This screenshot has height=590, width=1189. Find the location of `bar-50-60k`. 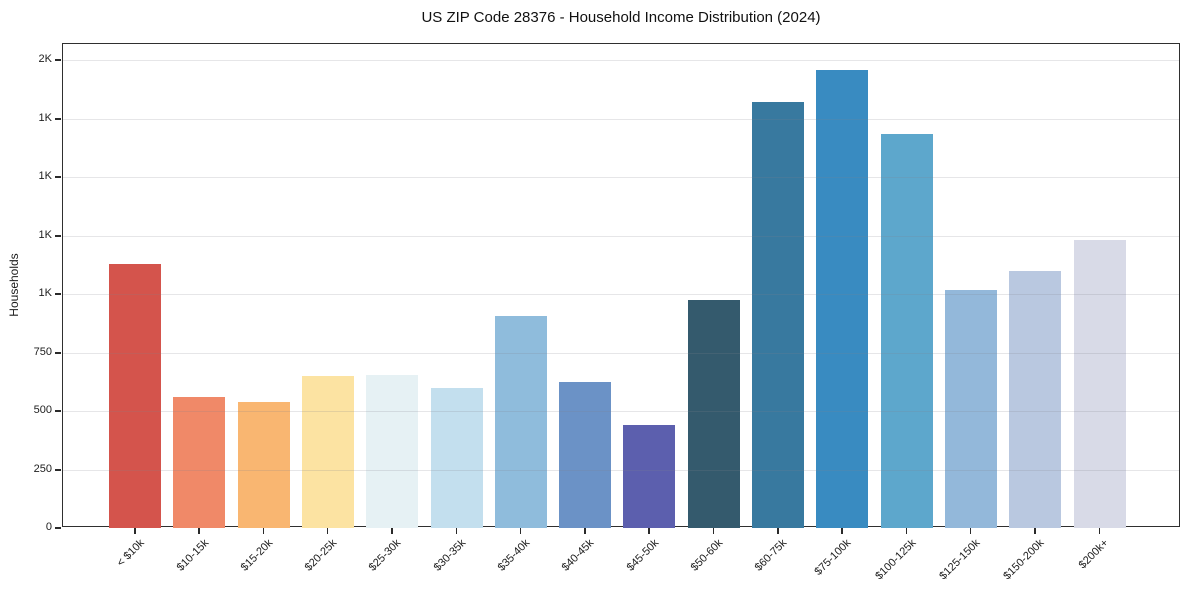

bar-50-60k is located at coordinates (714, 414).